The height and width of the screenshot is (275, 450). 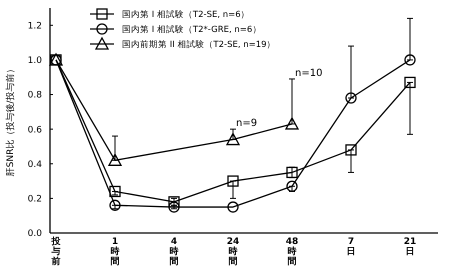 What do you see at coordinates (292, 252) in the screenshot?
I see `x-tick-label: 48時間` at bounding box center [292, 252].